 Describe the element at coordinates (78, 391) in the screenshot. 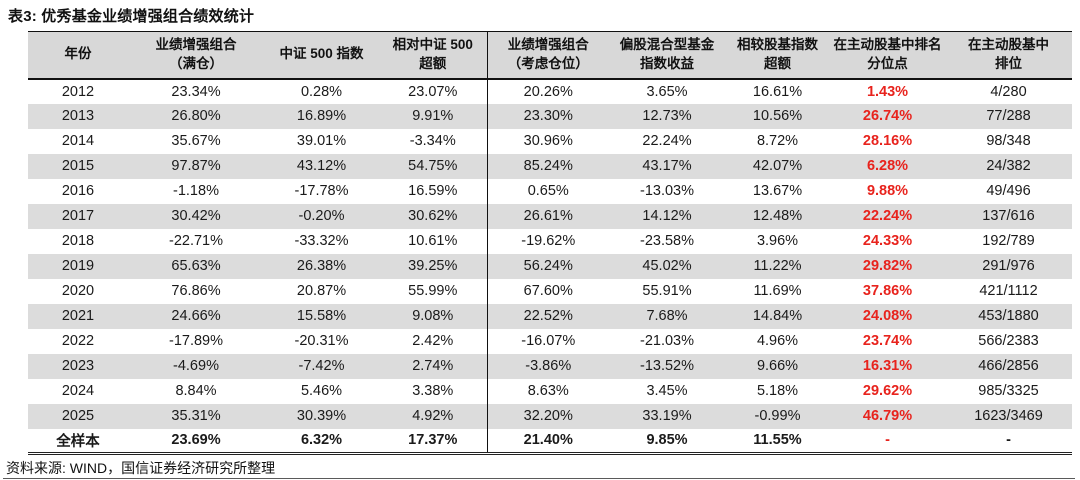

I see `year-cell: 2024` at that location.